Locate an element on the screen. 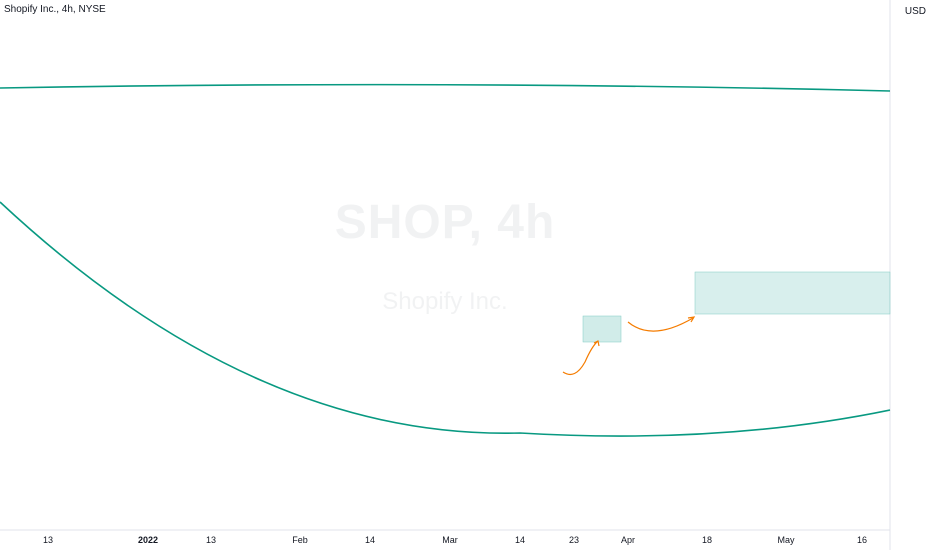  x-tick-label: 23 is located at coordinates (574, 540).